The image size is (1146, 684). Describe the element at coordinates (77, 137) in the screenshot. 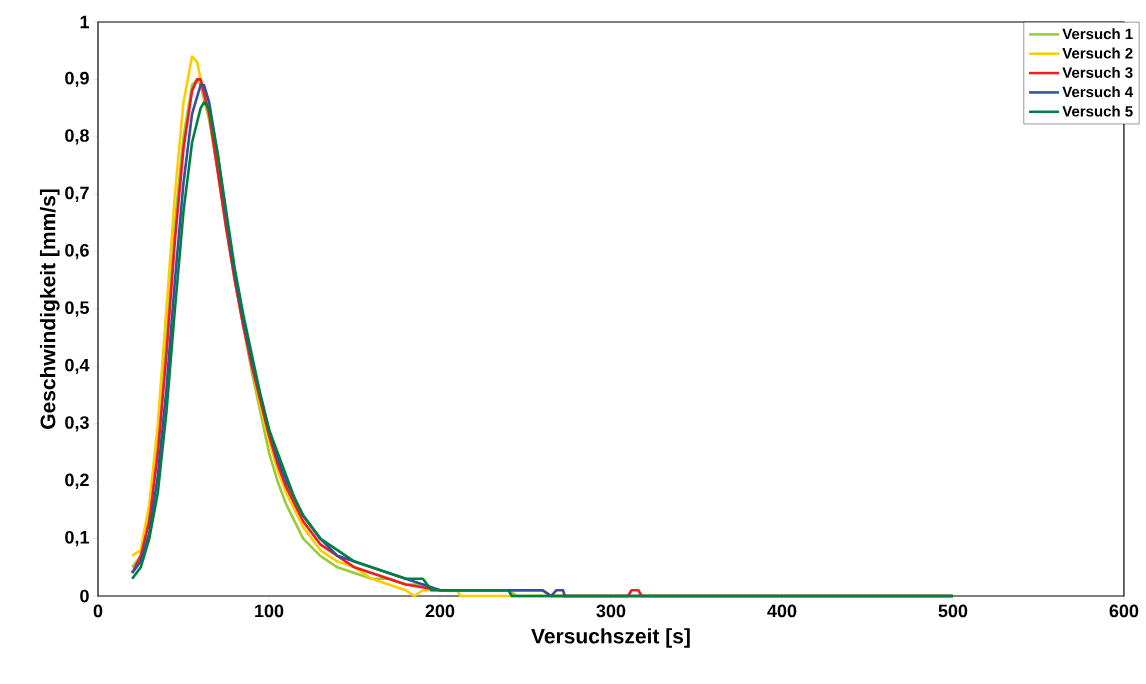

I see `y-tick-label: 0,8` at that location.